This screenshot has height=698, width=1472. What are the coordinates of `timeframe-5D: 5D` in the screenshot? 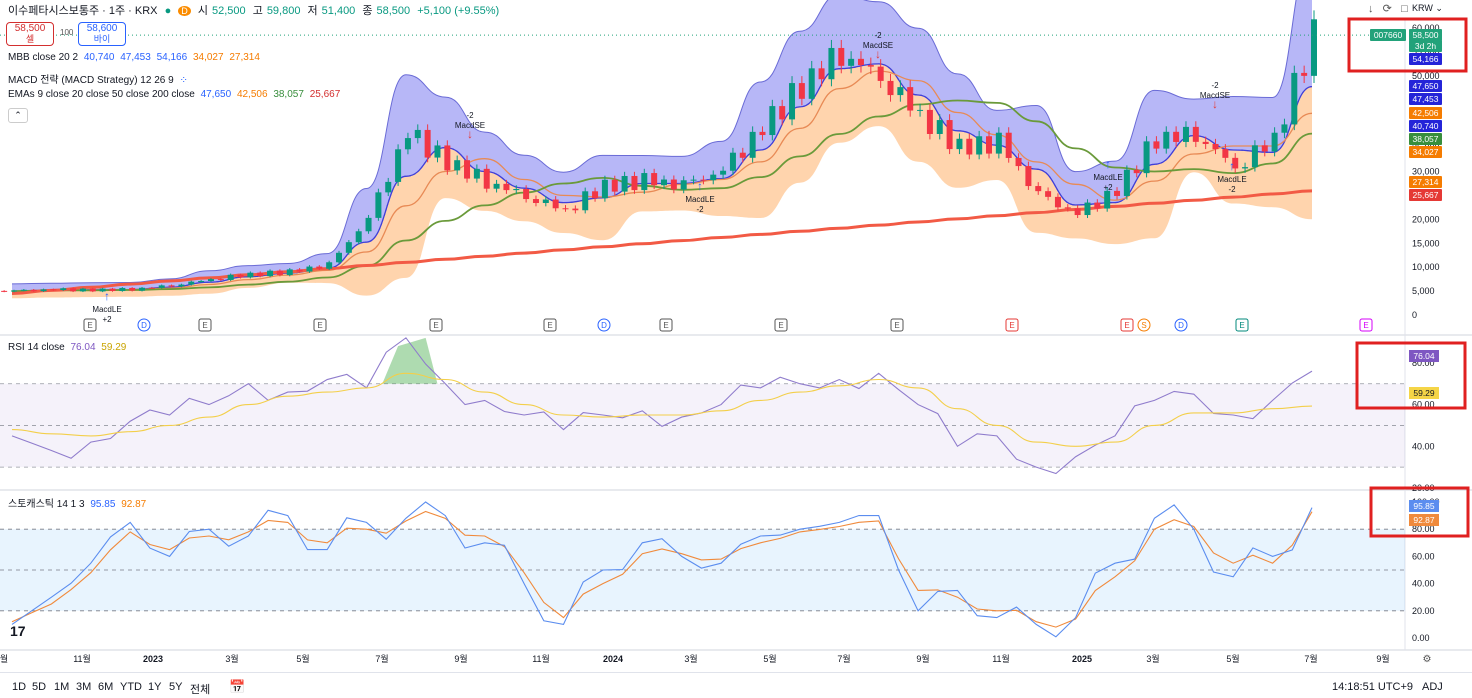 It's located at (39, 687).